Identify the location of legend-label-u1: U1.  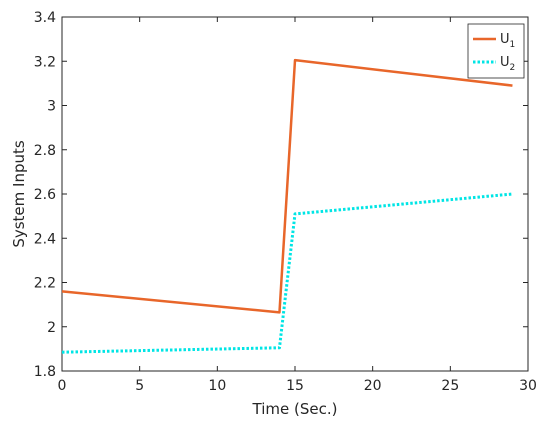
(507, 41).